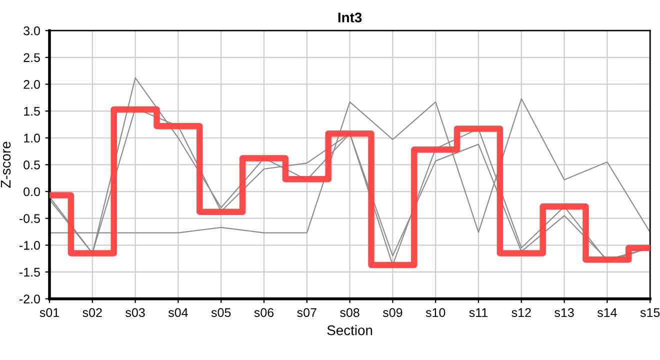 The width and height of the screenshot is (660, 360). I want to click on y-tick-label: 1.0, so click(32, 138).